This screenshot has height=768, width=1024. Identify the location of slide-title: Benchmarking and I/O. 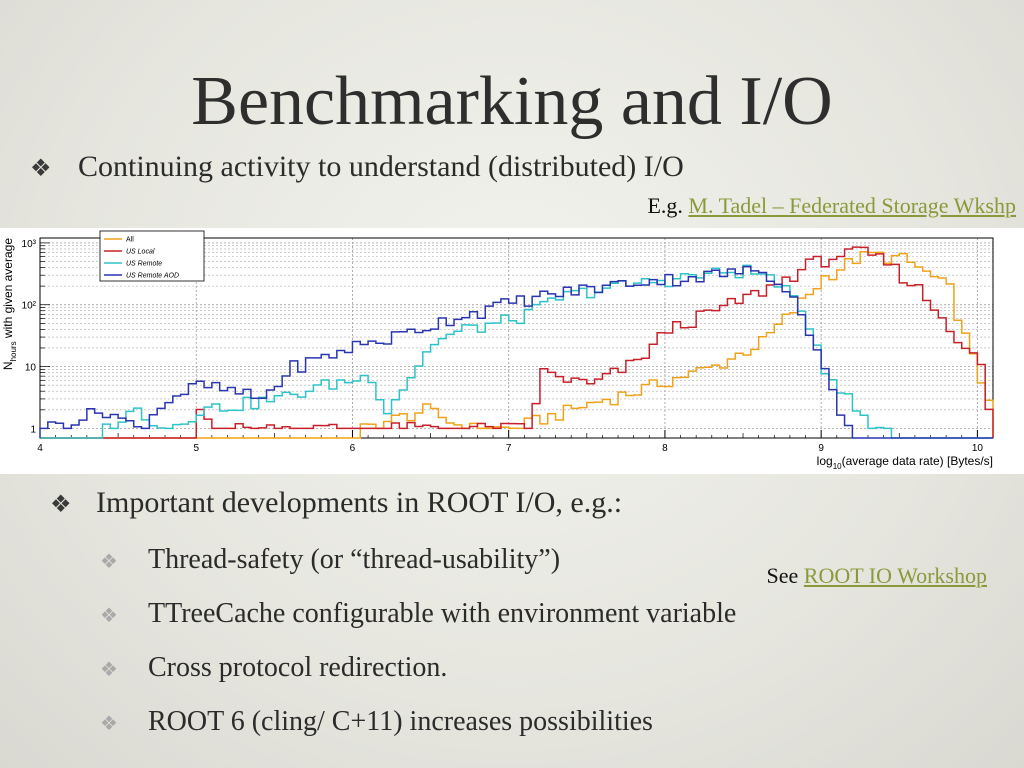
(512, 101).